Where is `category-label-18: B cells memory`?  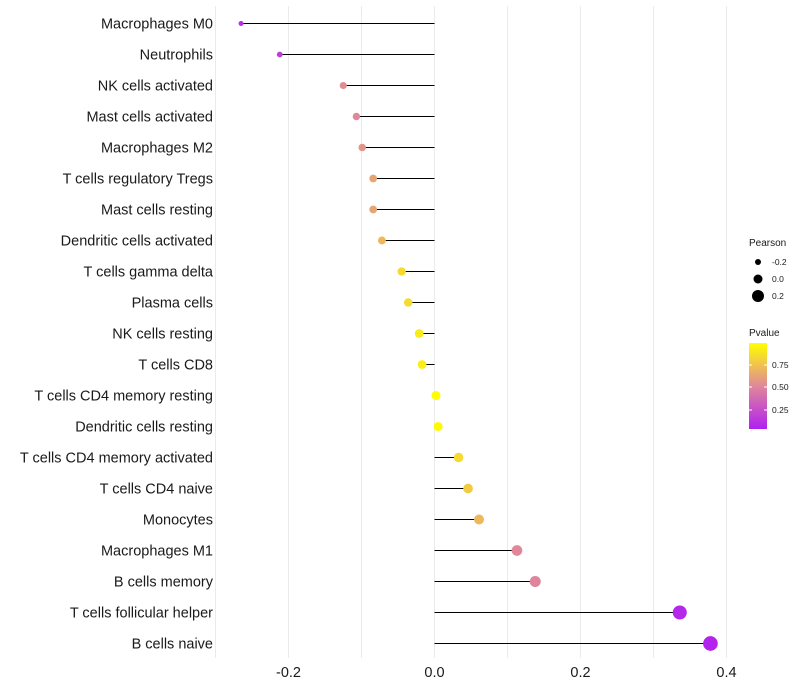
category-label-18: B cells memory is located at coordinates (164, 583).